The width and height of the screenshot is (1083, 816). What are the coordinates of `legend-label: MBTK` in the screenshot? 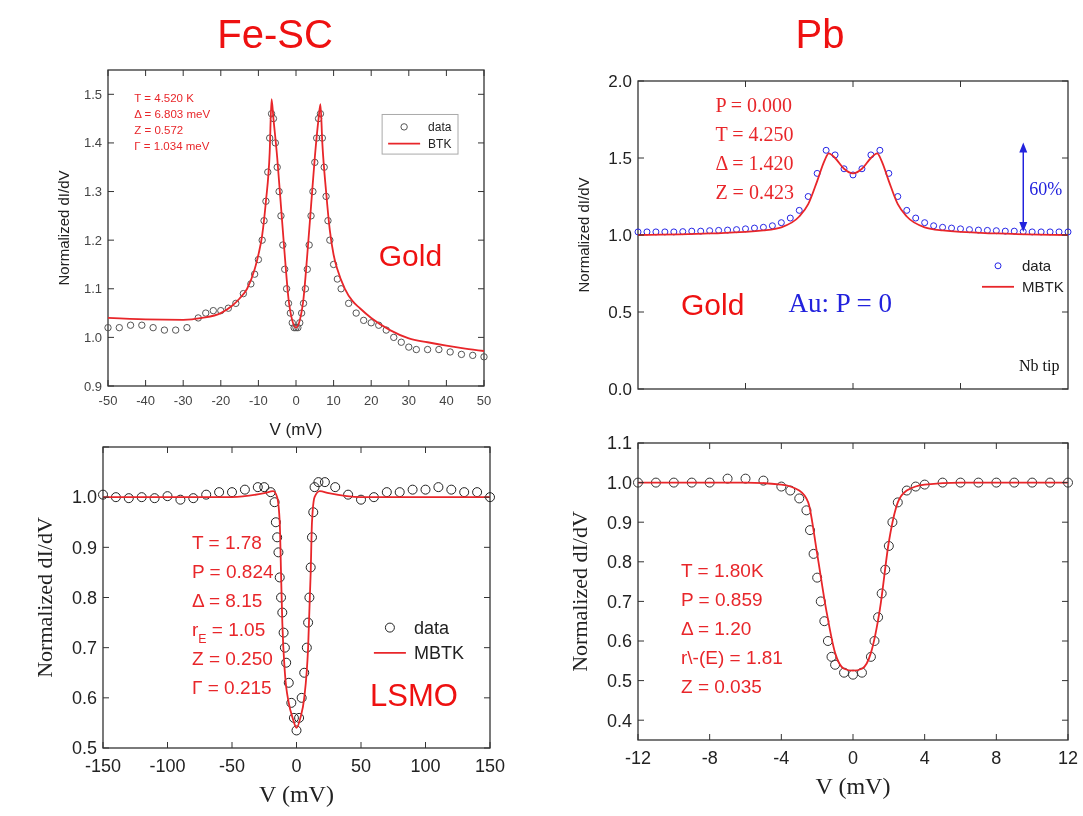 It's located at (438, 653).